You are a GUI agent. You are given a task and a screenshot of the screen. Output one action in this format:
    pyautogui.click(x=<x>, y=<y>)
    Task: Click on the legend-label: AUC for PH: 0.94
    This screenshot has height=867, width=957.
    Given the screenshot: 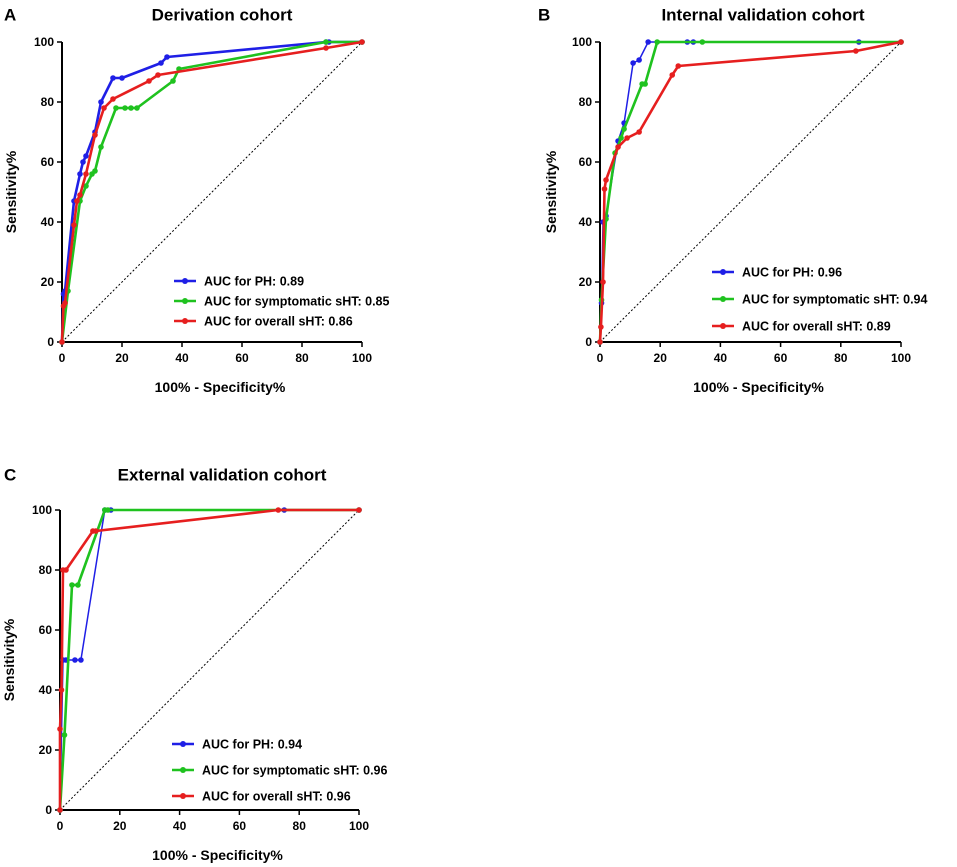 What is the action you would take?
    pyautogui.click(x=252, y=745)
    